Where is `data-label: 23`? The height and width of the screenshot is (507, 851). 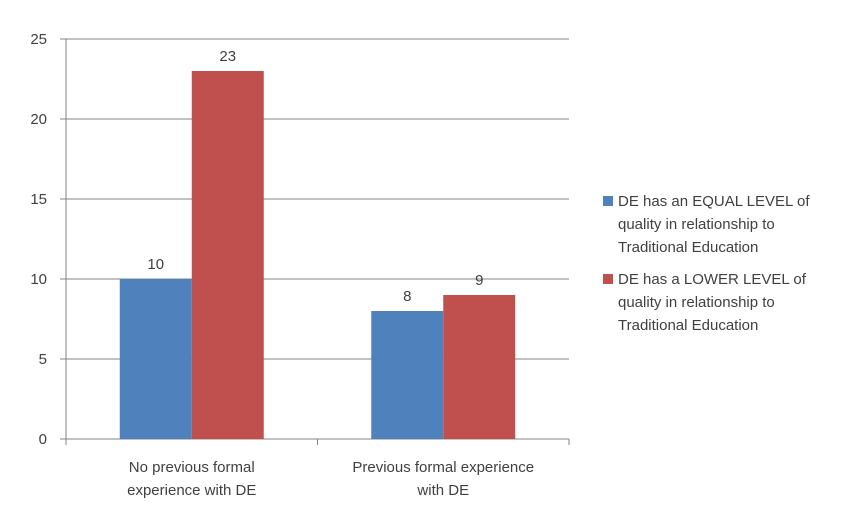
data-label: 23 is located at coordinates (227, 56).